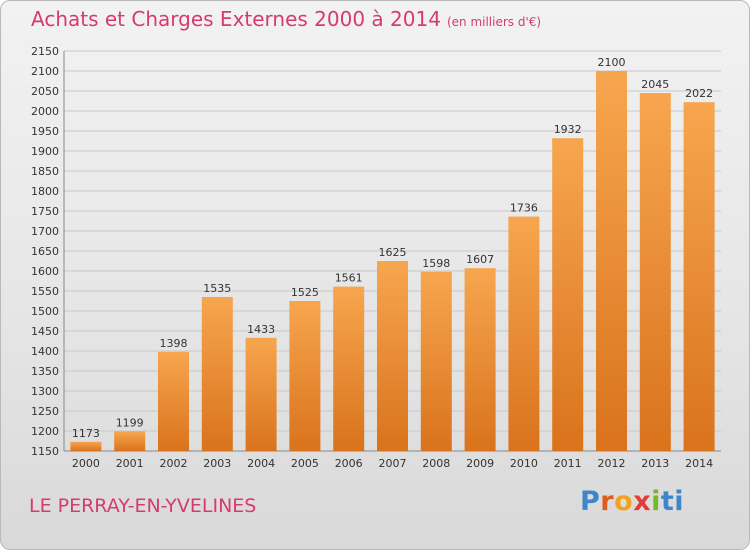 This screenshot has width=750, height=550. What do you see at coordinates (699, 276) in the screenshot?
I see `bar-2014` at bounding box center [699, 276].